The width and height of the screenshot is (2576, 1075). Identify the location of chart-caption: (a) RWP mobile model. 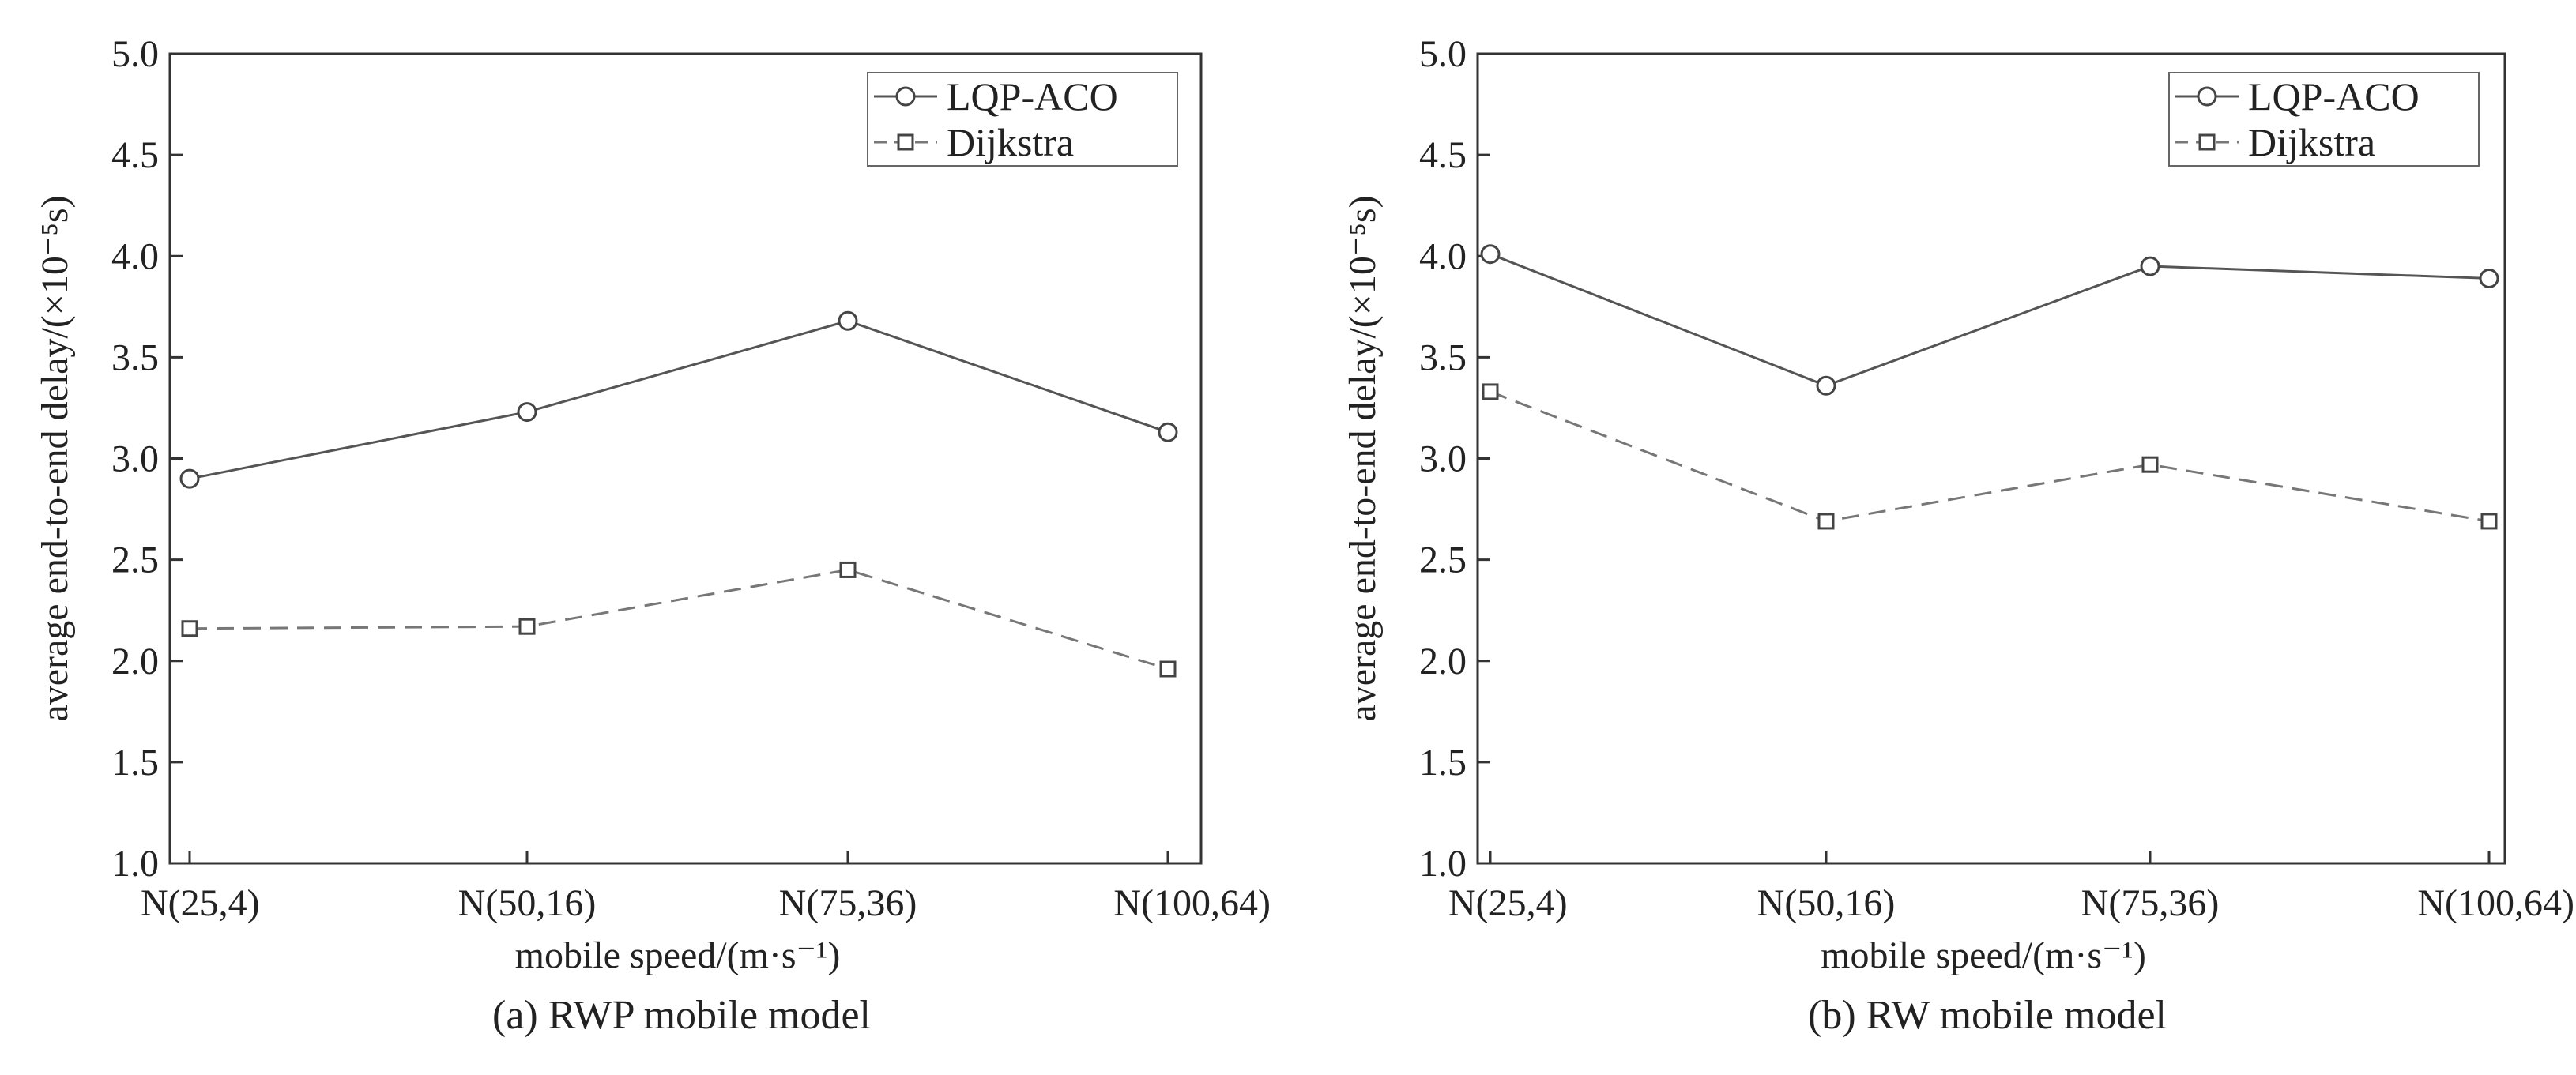
(681, 1015).